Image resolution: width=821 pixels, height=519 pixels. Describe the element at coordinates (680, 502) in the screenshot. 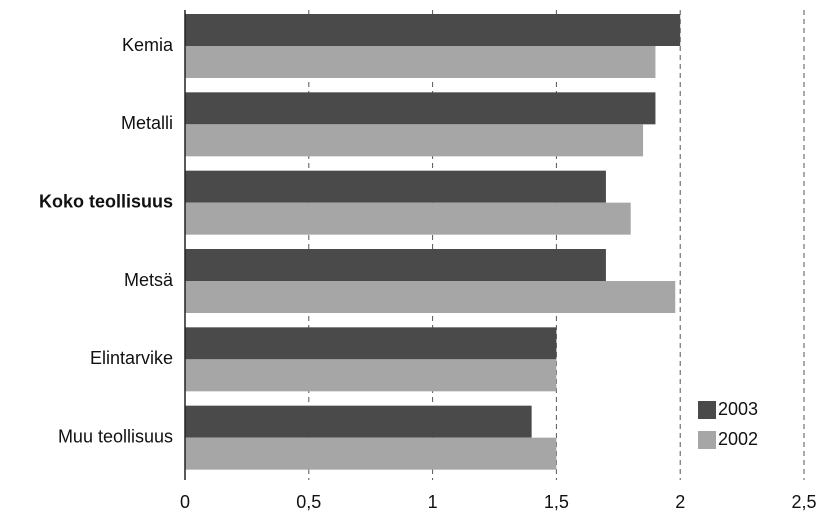

I see `x-tick-label-4: 2` at that location.